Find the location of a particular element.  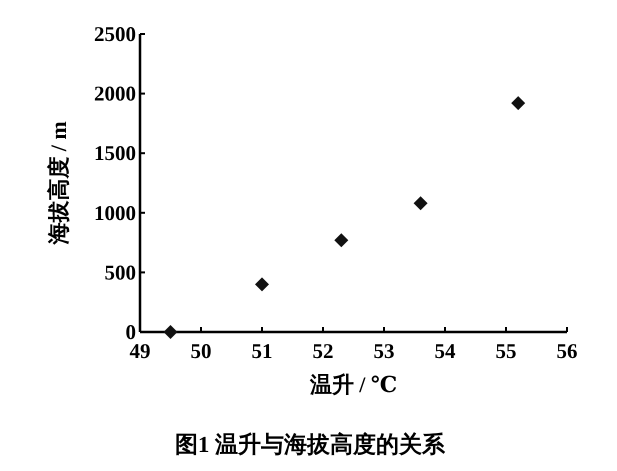

y-tick-label: 1500 is located at coordinates (115, 153).